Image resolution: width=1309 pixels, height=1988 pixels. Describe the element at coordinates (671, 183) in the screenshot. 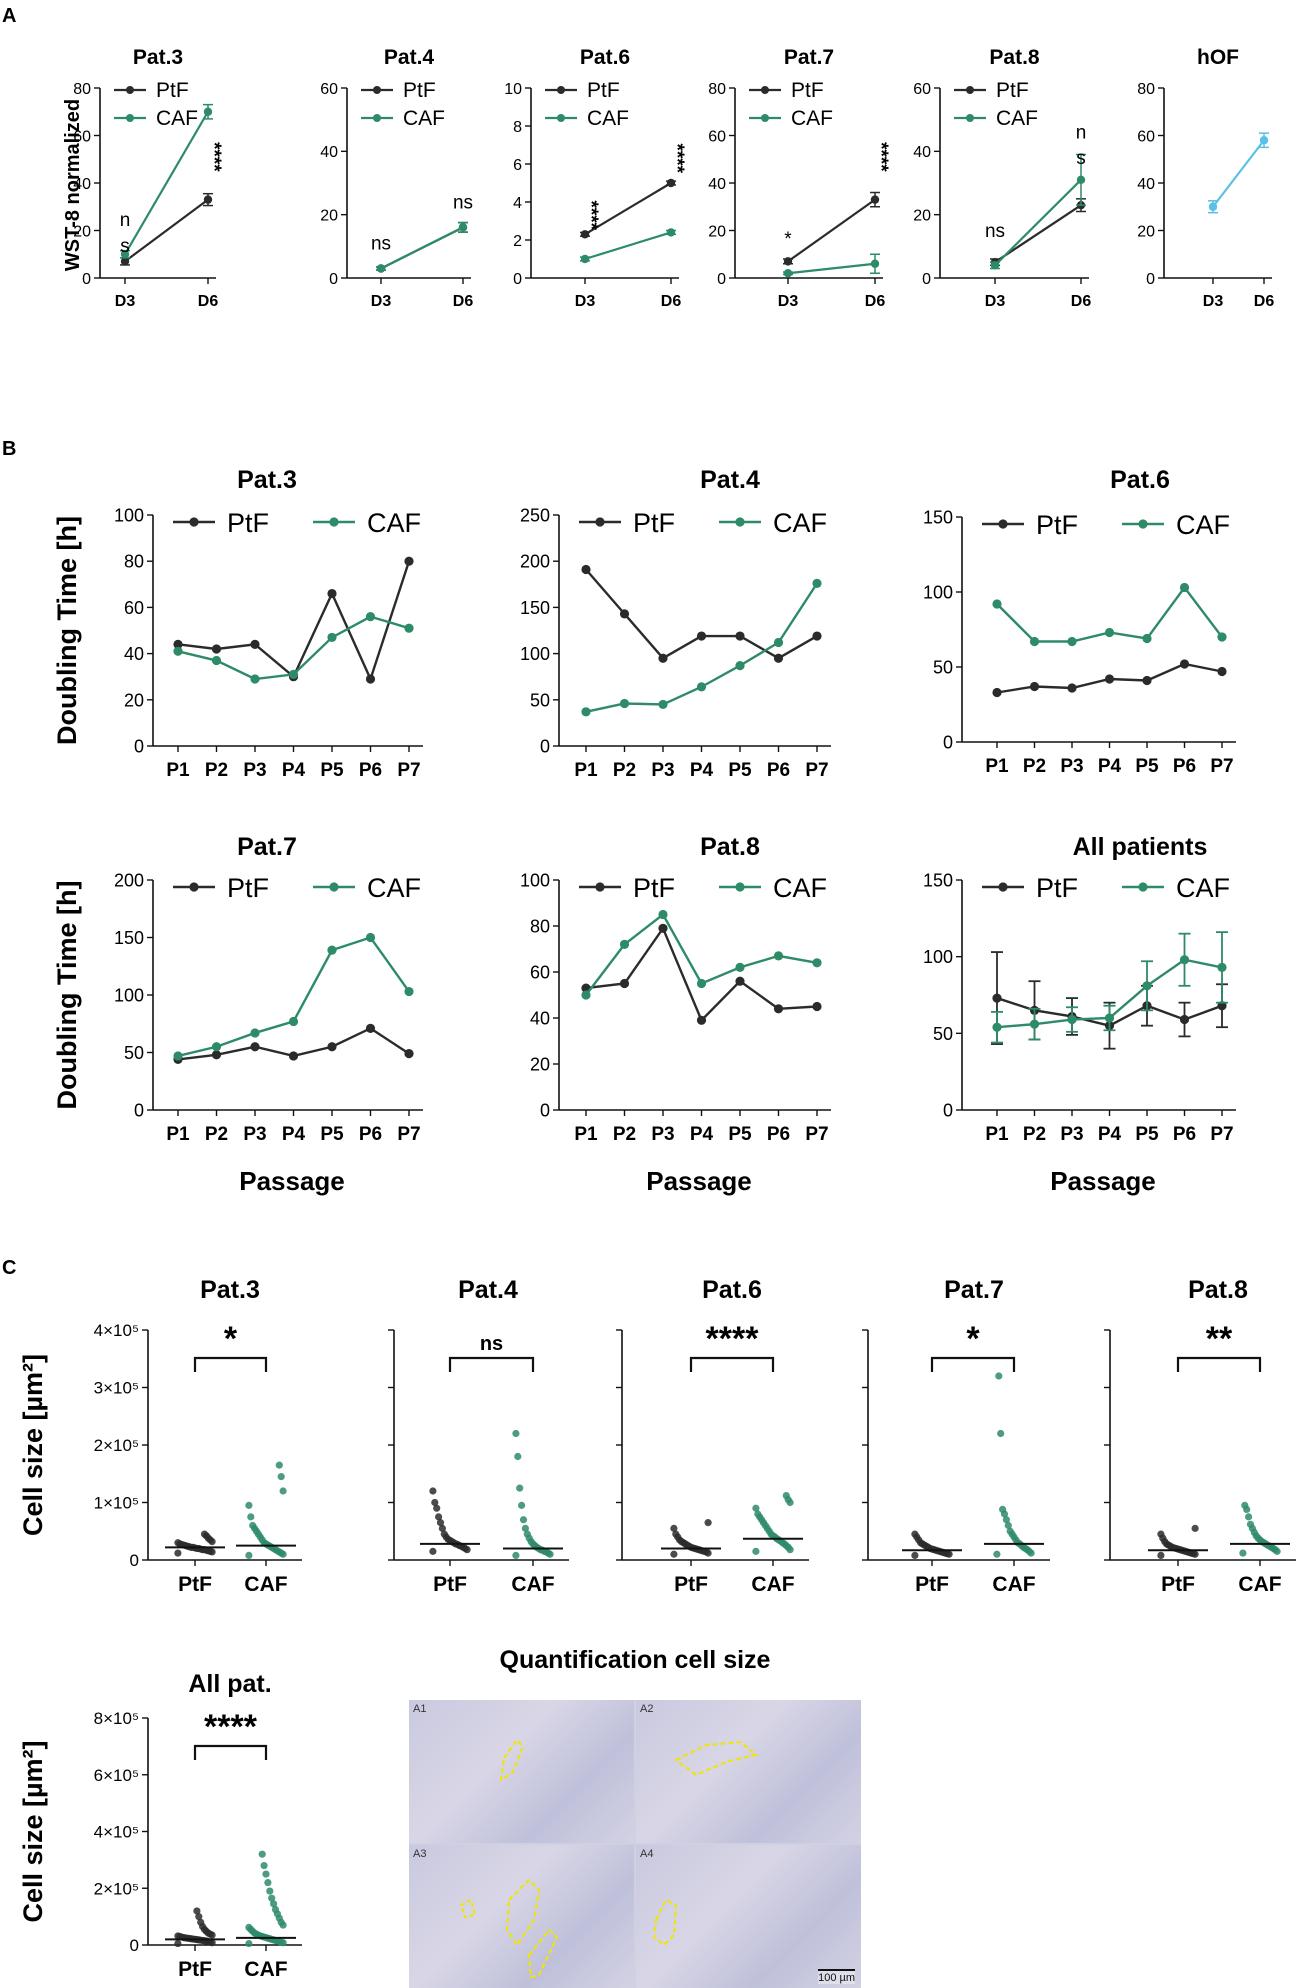

I see `data-point-ptf-a3` at that location.